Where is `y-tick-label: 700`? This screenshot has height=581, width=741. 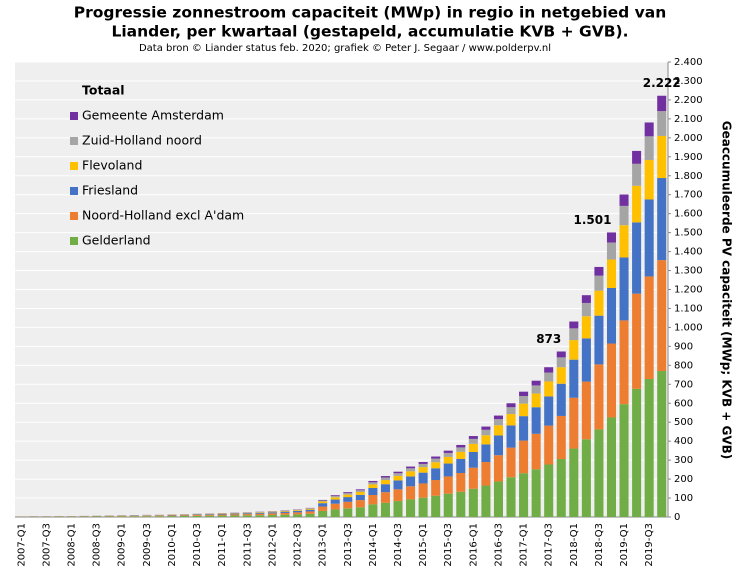 y-tick-label: 700 is located at coordinates (683, 384).